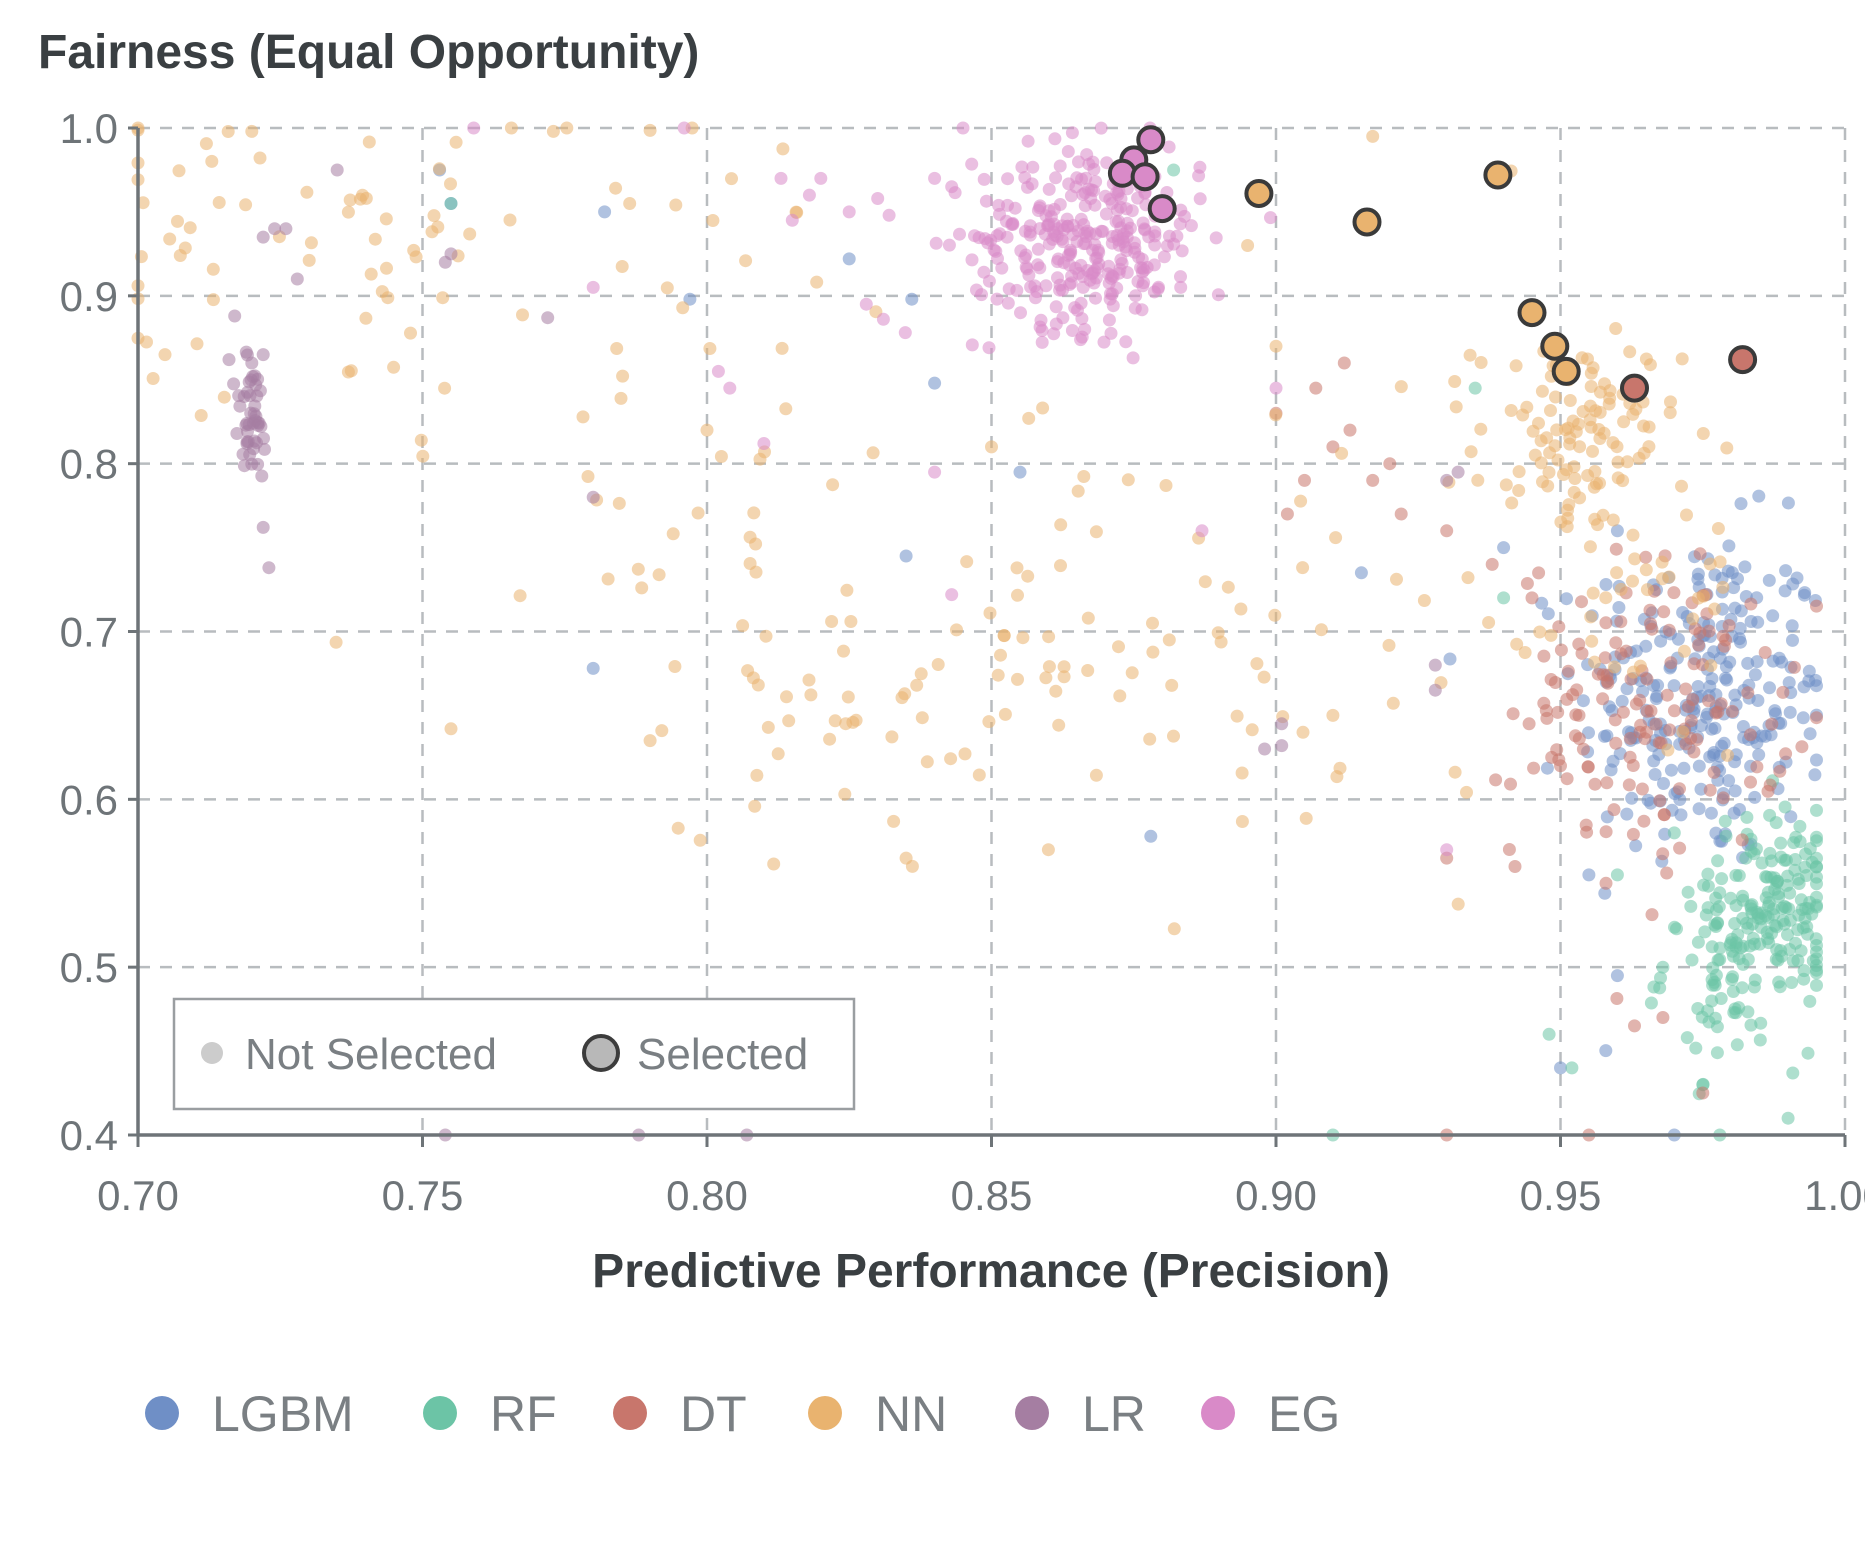 The height and width of the screenshot is (1562, 1865). What do you see at coordinates (877, 1414) in the screenshot?
I see `legend-item-nn: NN` at bounding box center [877, 1414].